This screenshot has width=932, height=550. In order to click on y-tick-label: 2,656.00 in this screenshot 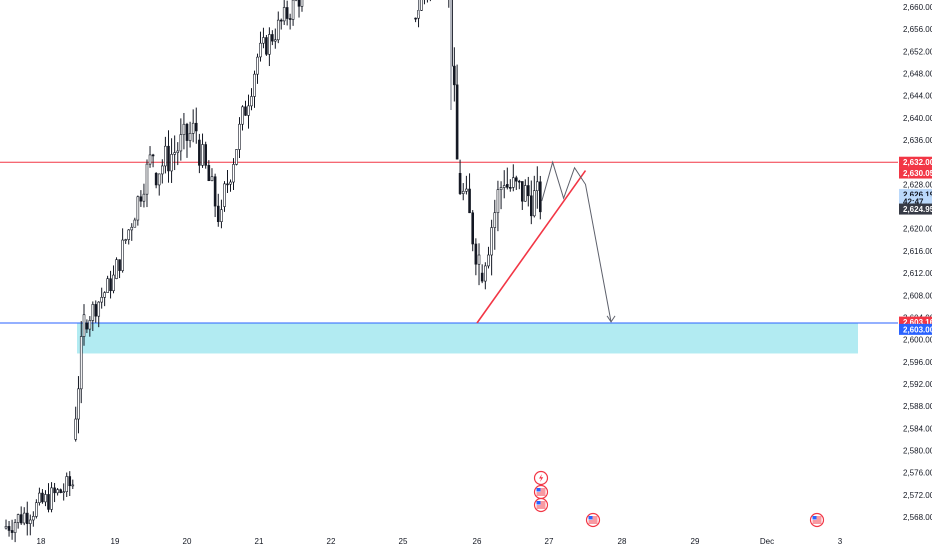, I will do `click(917, 29)`.